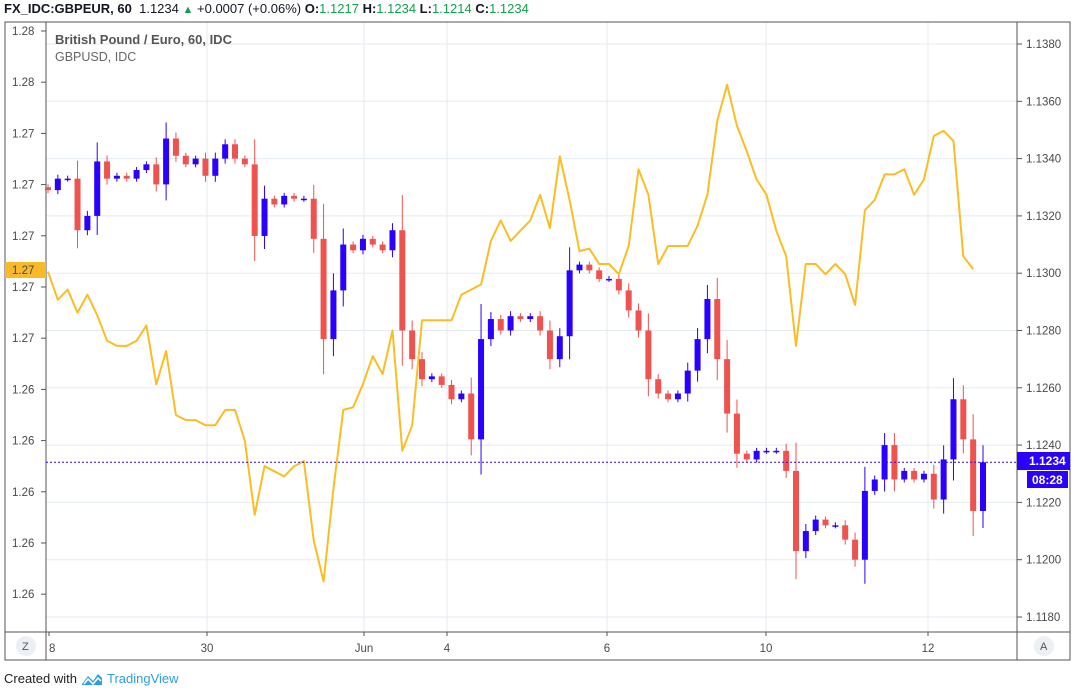 The image size is (1076, 690). Describe the element at coordinates (766, 649) in the screenshot. I see `time-axis-label: 10` at that location.